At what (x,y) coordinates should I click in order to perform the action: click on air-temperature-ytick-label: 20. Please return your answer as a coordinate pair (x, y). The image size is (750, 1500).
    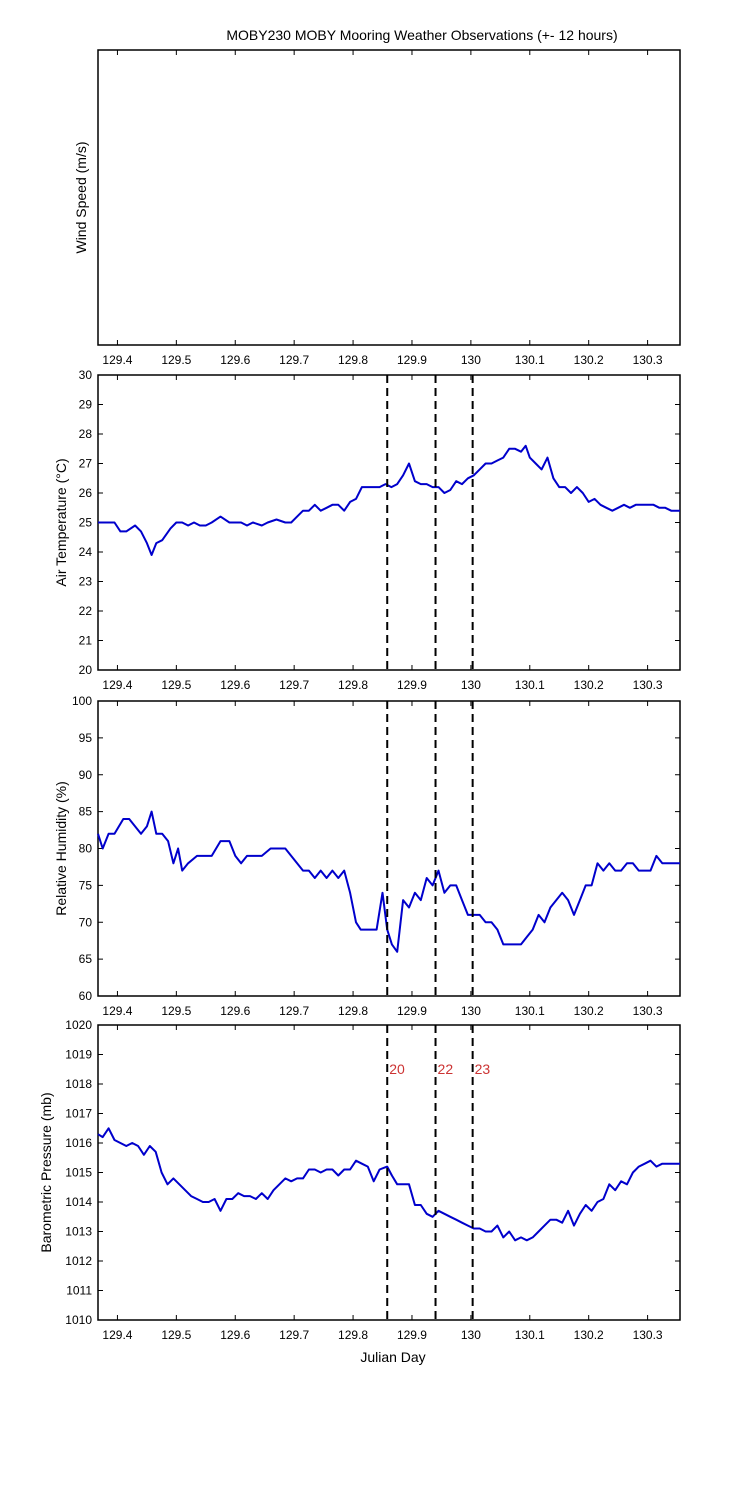
    Looking at the image, I should click on (86, 670).